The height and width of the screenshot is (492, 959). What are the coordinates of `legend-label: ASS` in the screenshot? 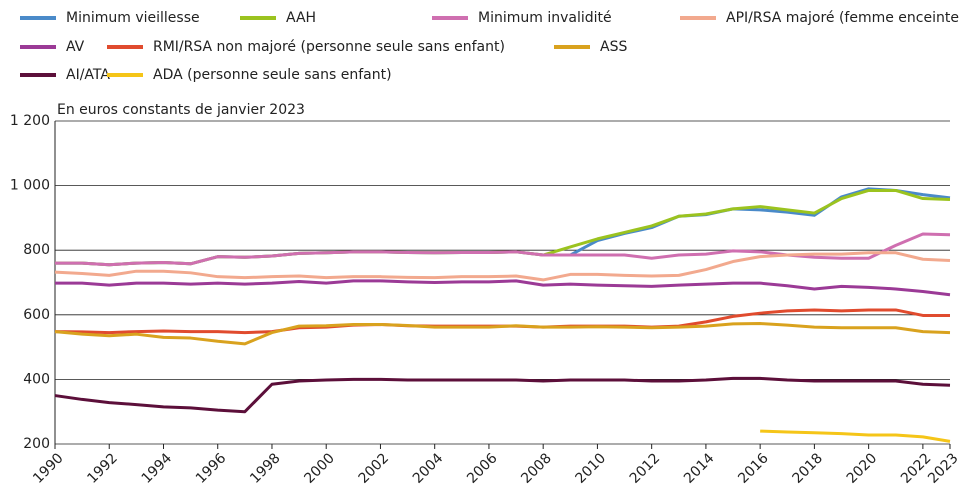 It's located at (613, 47).